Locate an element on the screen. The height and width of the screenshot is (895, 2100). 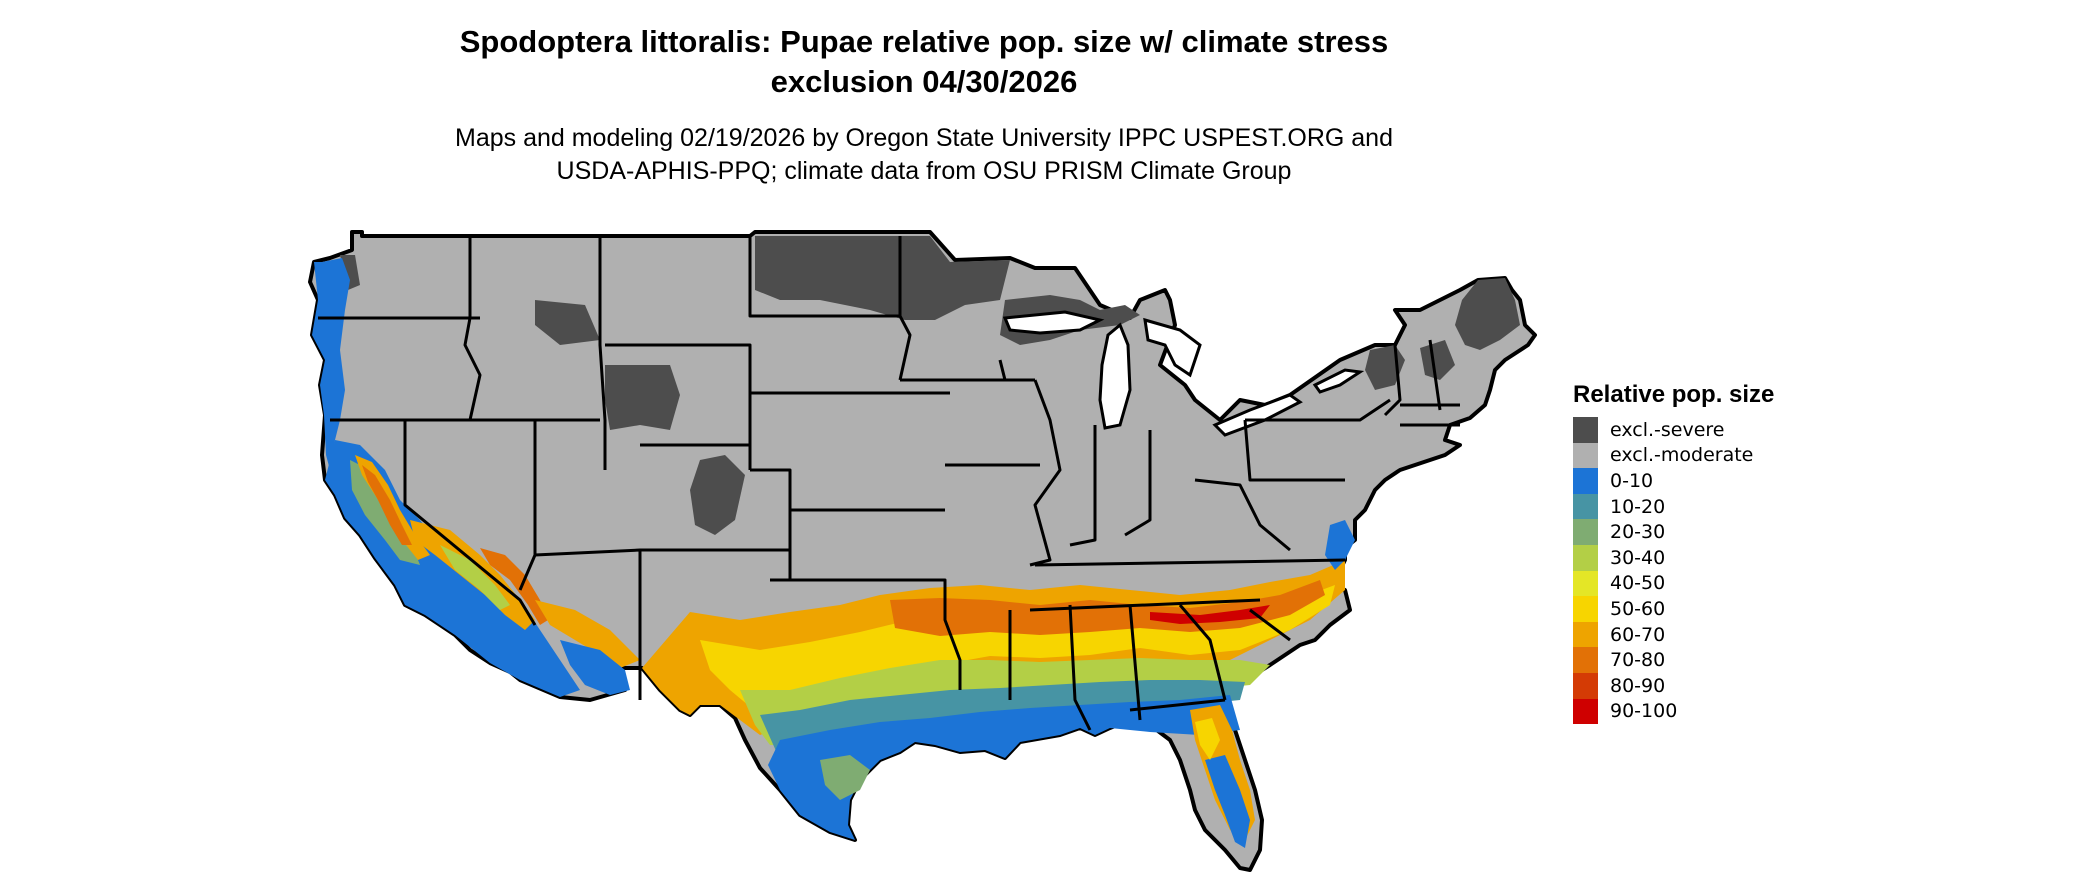
legend-label: excl.-moderate is located at coordinates (1682, 455).